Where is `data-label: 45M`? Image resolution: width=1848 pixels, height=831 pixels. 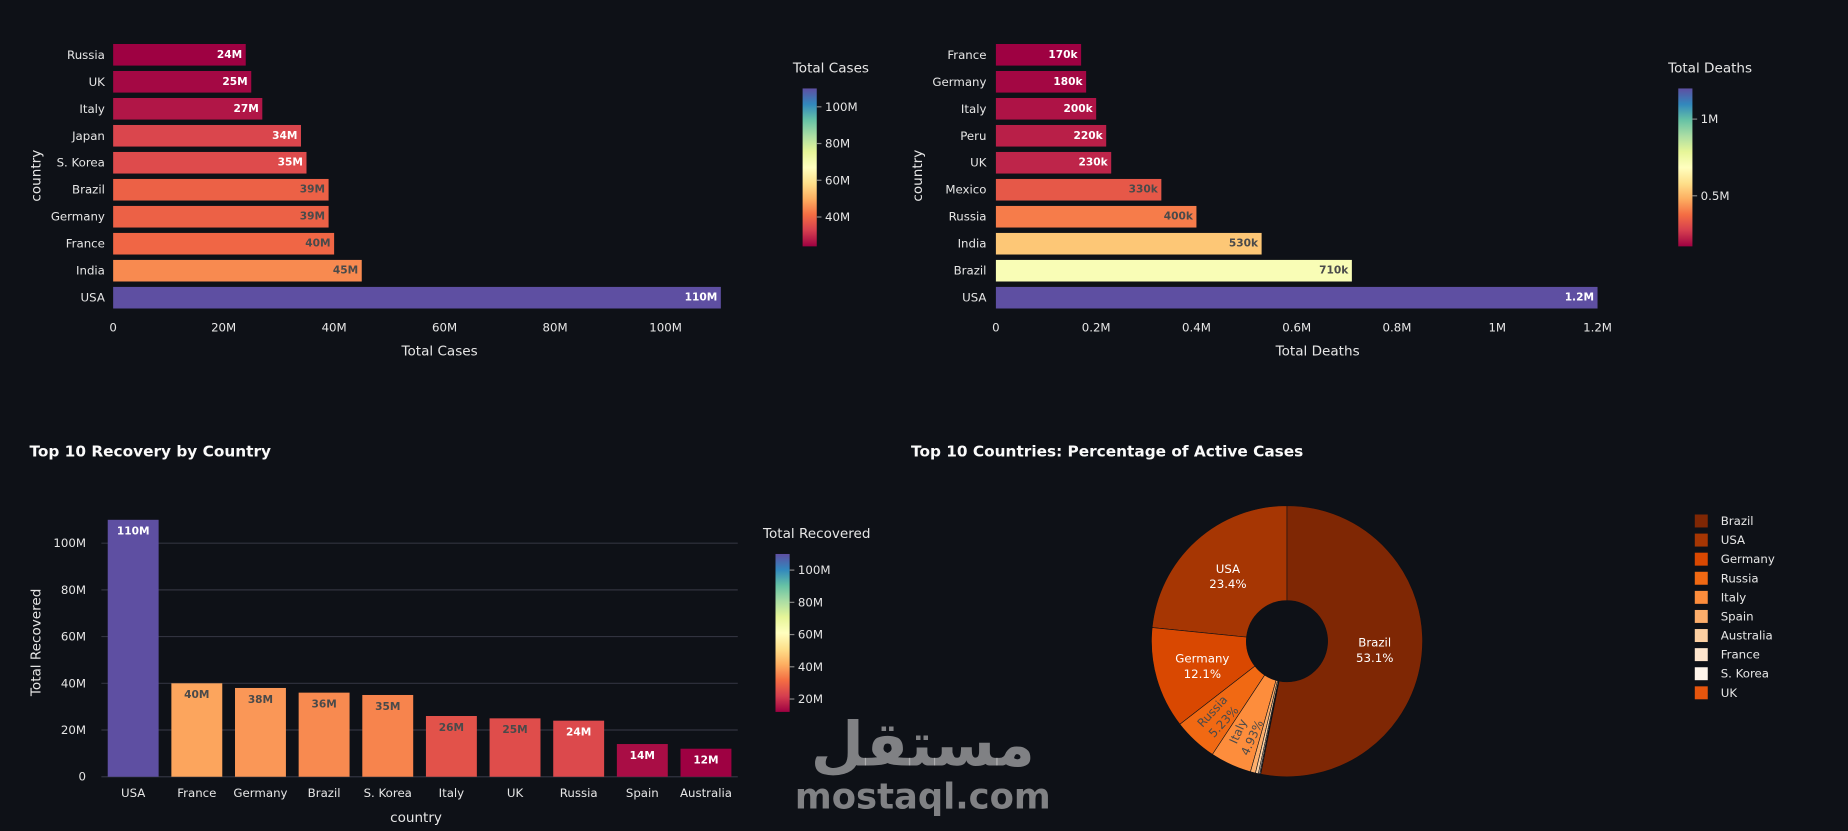 data-label: 45M is located at coordinates (345, 271).